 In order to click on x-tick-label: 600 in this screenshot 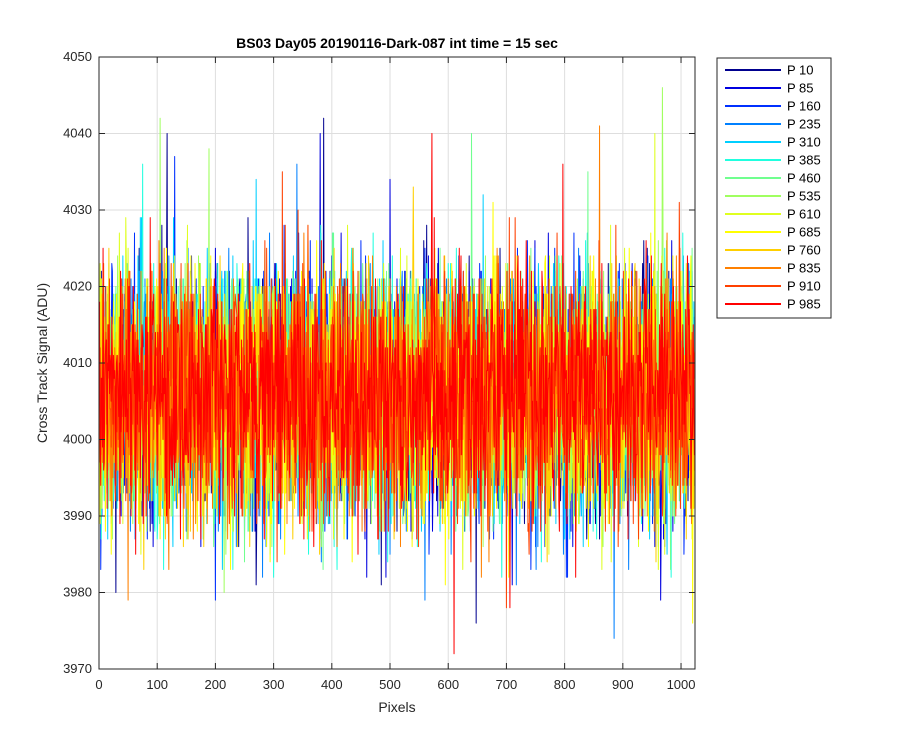, I will do `click(448, 684)`.